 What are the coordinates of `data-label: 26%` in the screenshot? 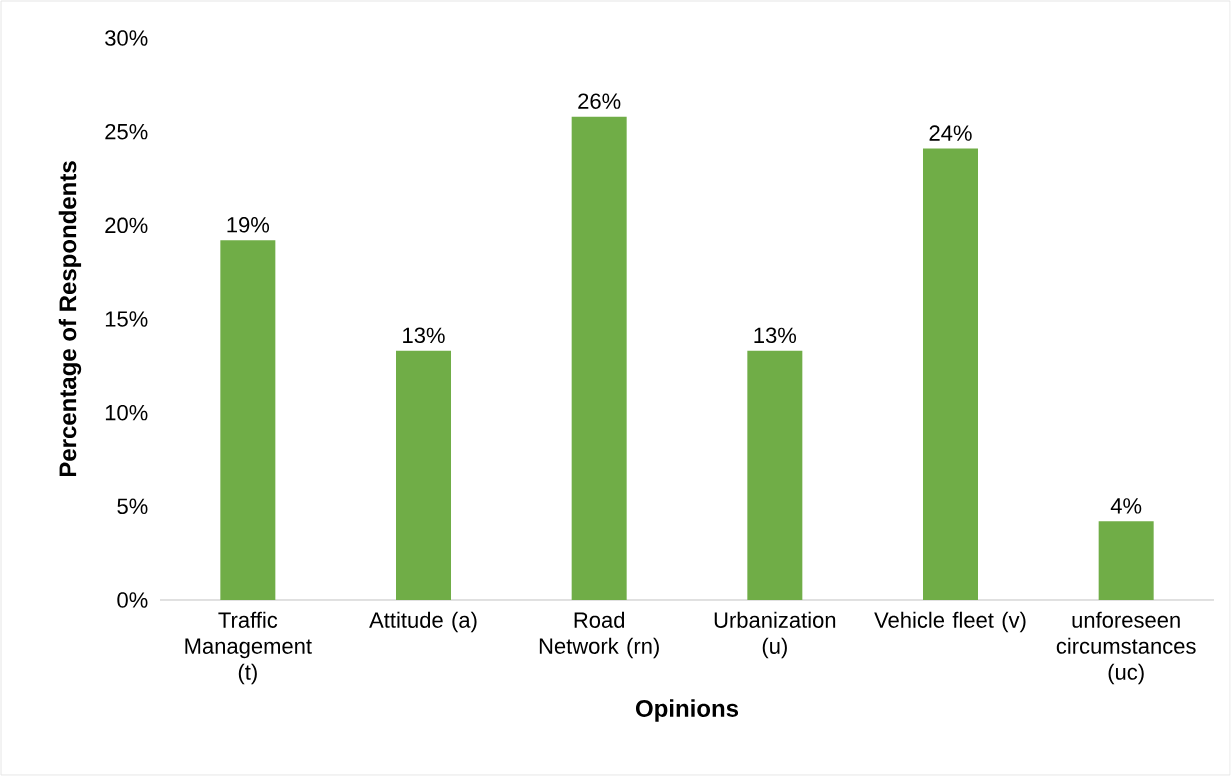 It's located at (599, 101).